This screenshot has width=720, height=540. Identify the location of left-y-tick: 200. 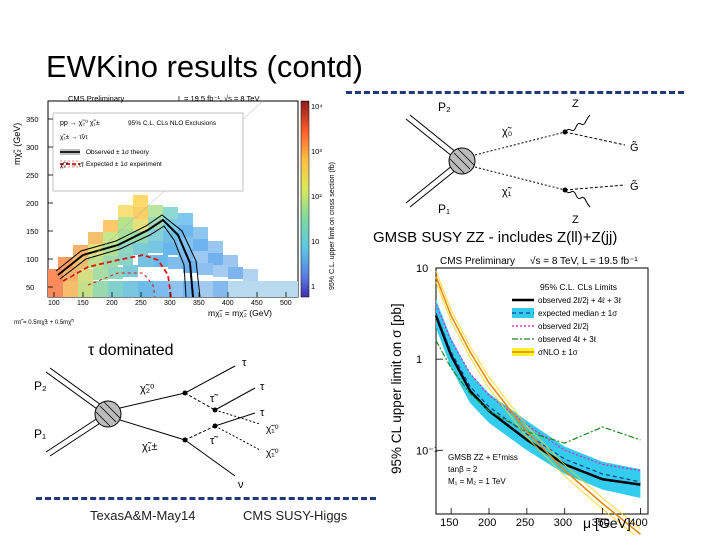
(32, 203).